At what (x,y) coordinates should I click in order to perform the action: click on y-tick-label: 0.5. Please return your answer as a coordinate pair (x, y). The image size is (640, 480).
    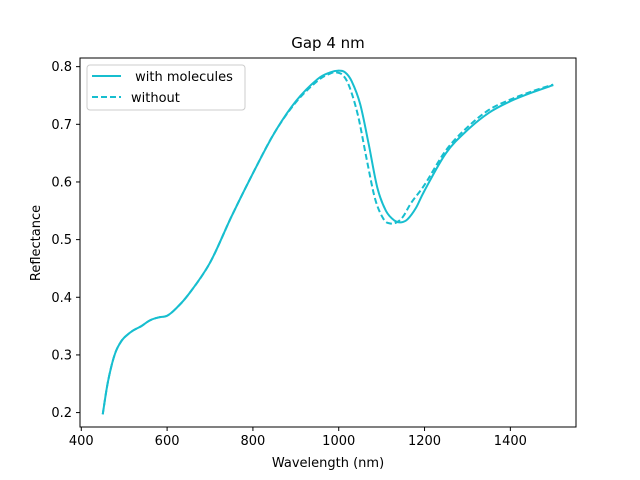
    Looking at the image, I should click on (61, 240).